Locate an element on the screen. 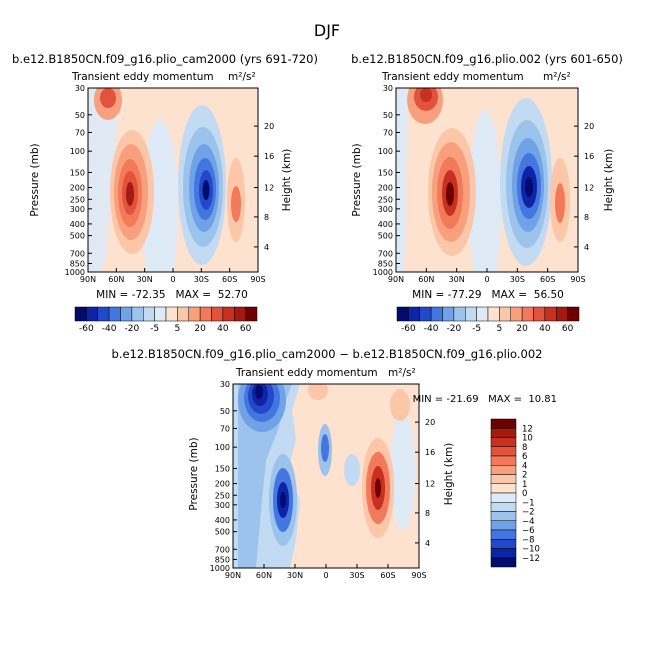  panel-1-units: m²/s² is located at coordinates (242, 77).